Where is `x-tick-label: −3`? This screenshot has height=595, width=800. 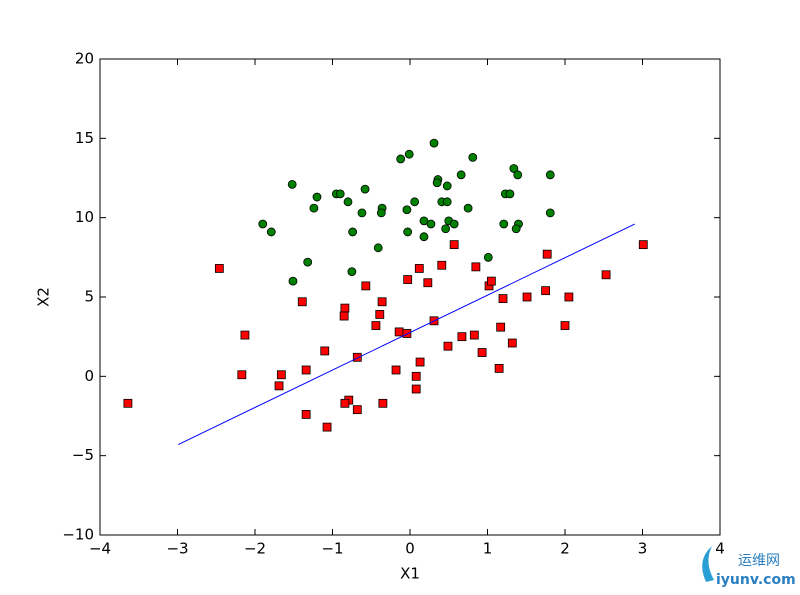 x-tick-label: −3 is located at coordinates (177, 549).